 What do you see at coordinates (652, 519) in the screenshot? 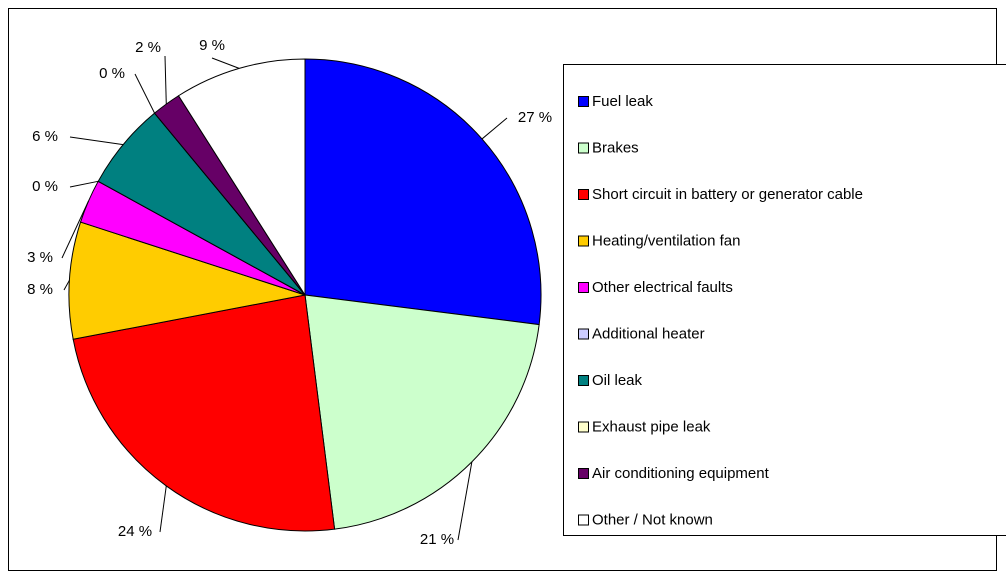
I see `legend-label: Other / Not known` at bounding box center [652, 519].